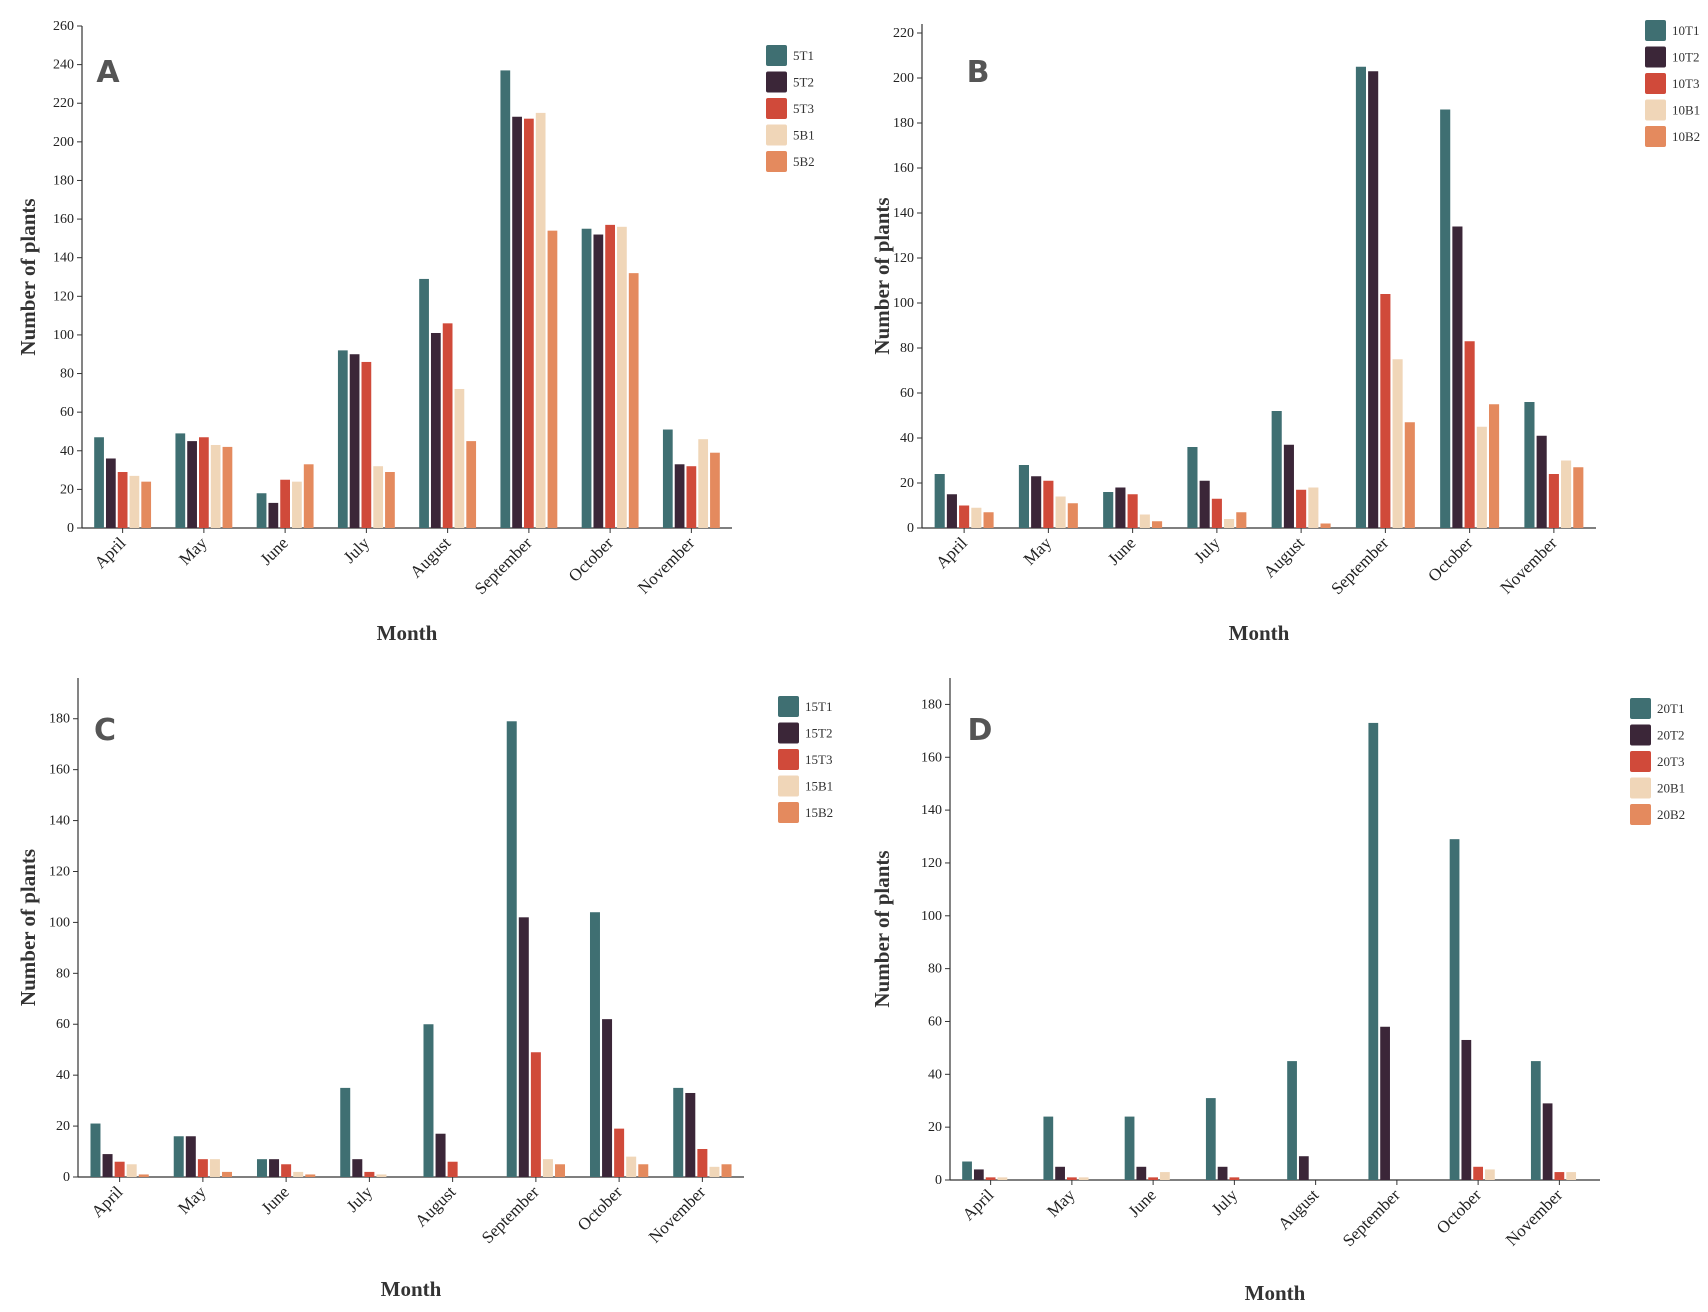 This screenshot has height=1312, width=1708. I want to click on bar-15B1-october, so click(631, 1166).